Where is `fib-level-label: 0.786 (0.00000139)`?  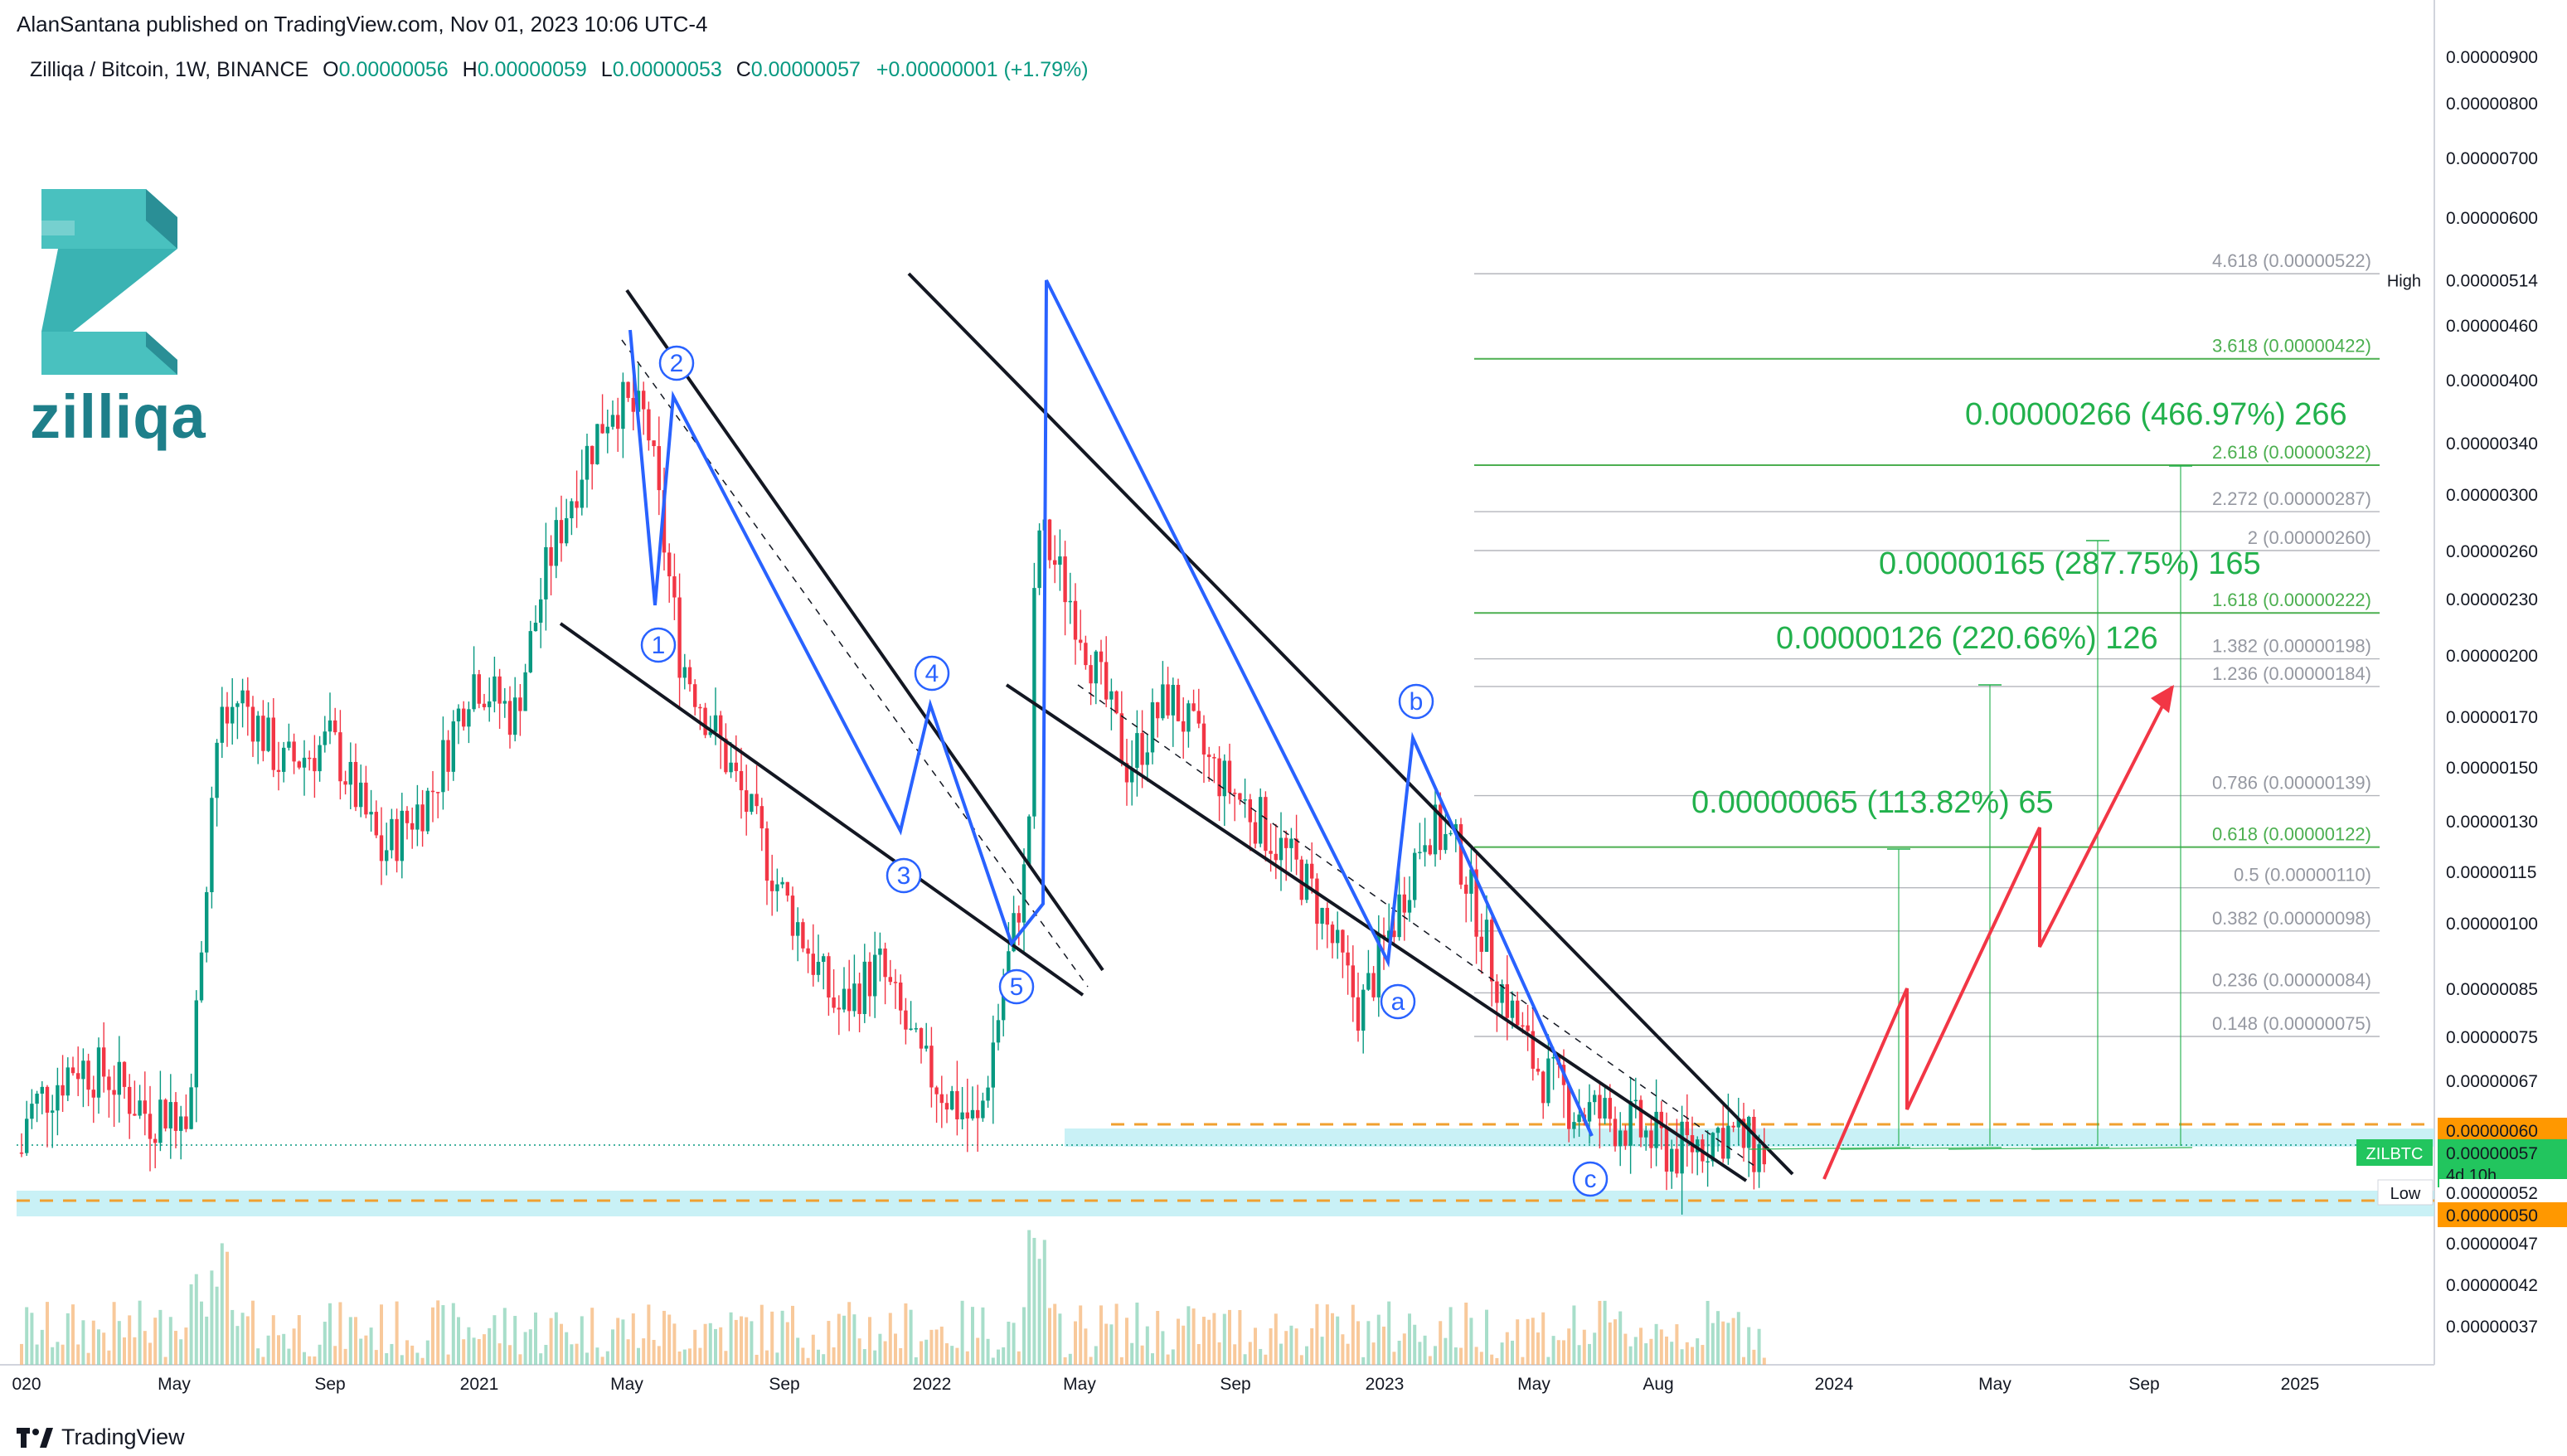
fib-level-label: 0.786 (0.00000139) is located at coordinates (2291, 783).